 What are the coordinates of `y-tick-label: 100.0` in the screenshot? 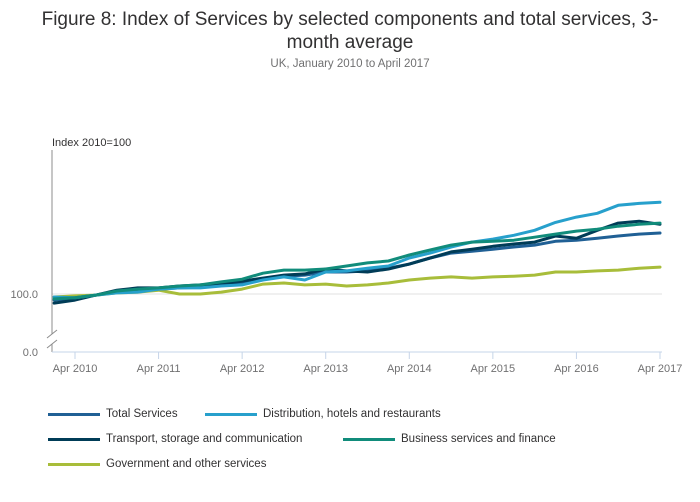 It's located at (24, 295).